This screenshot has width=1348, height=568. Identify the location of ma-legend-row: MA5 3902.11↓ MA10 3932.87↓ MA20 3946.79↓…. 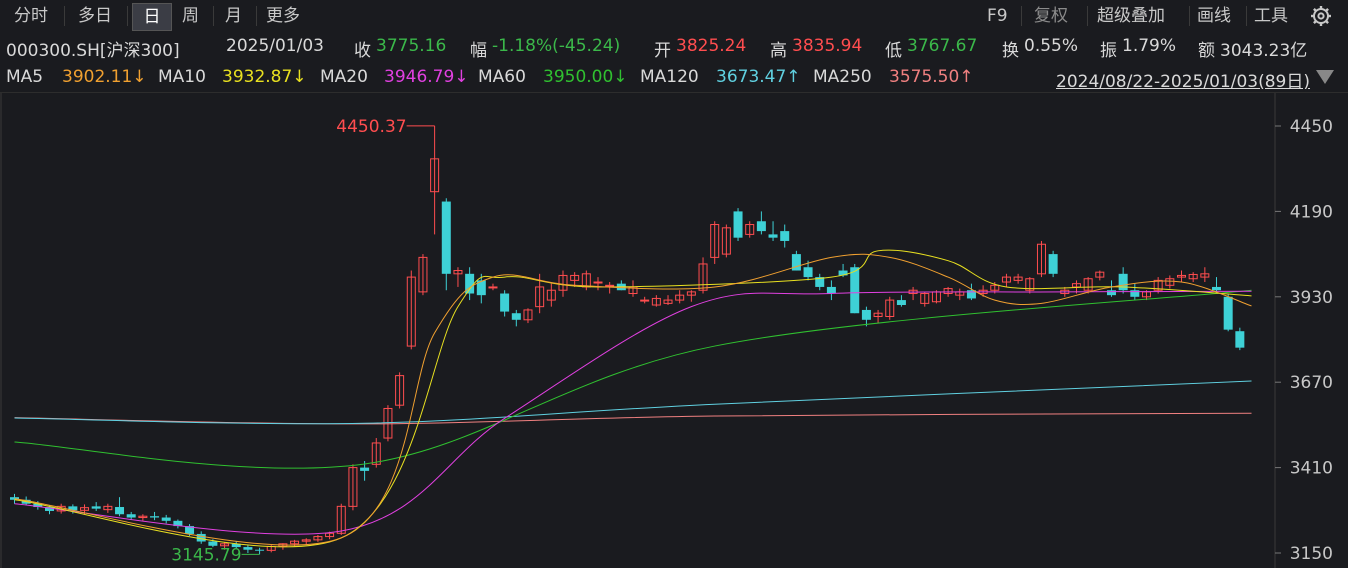
(674, 78).